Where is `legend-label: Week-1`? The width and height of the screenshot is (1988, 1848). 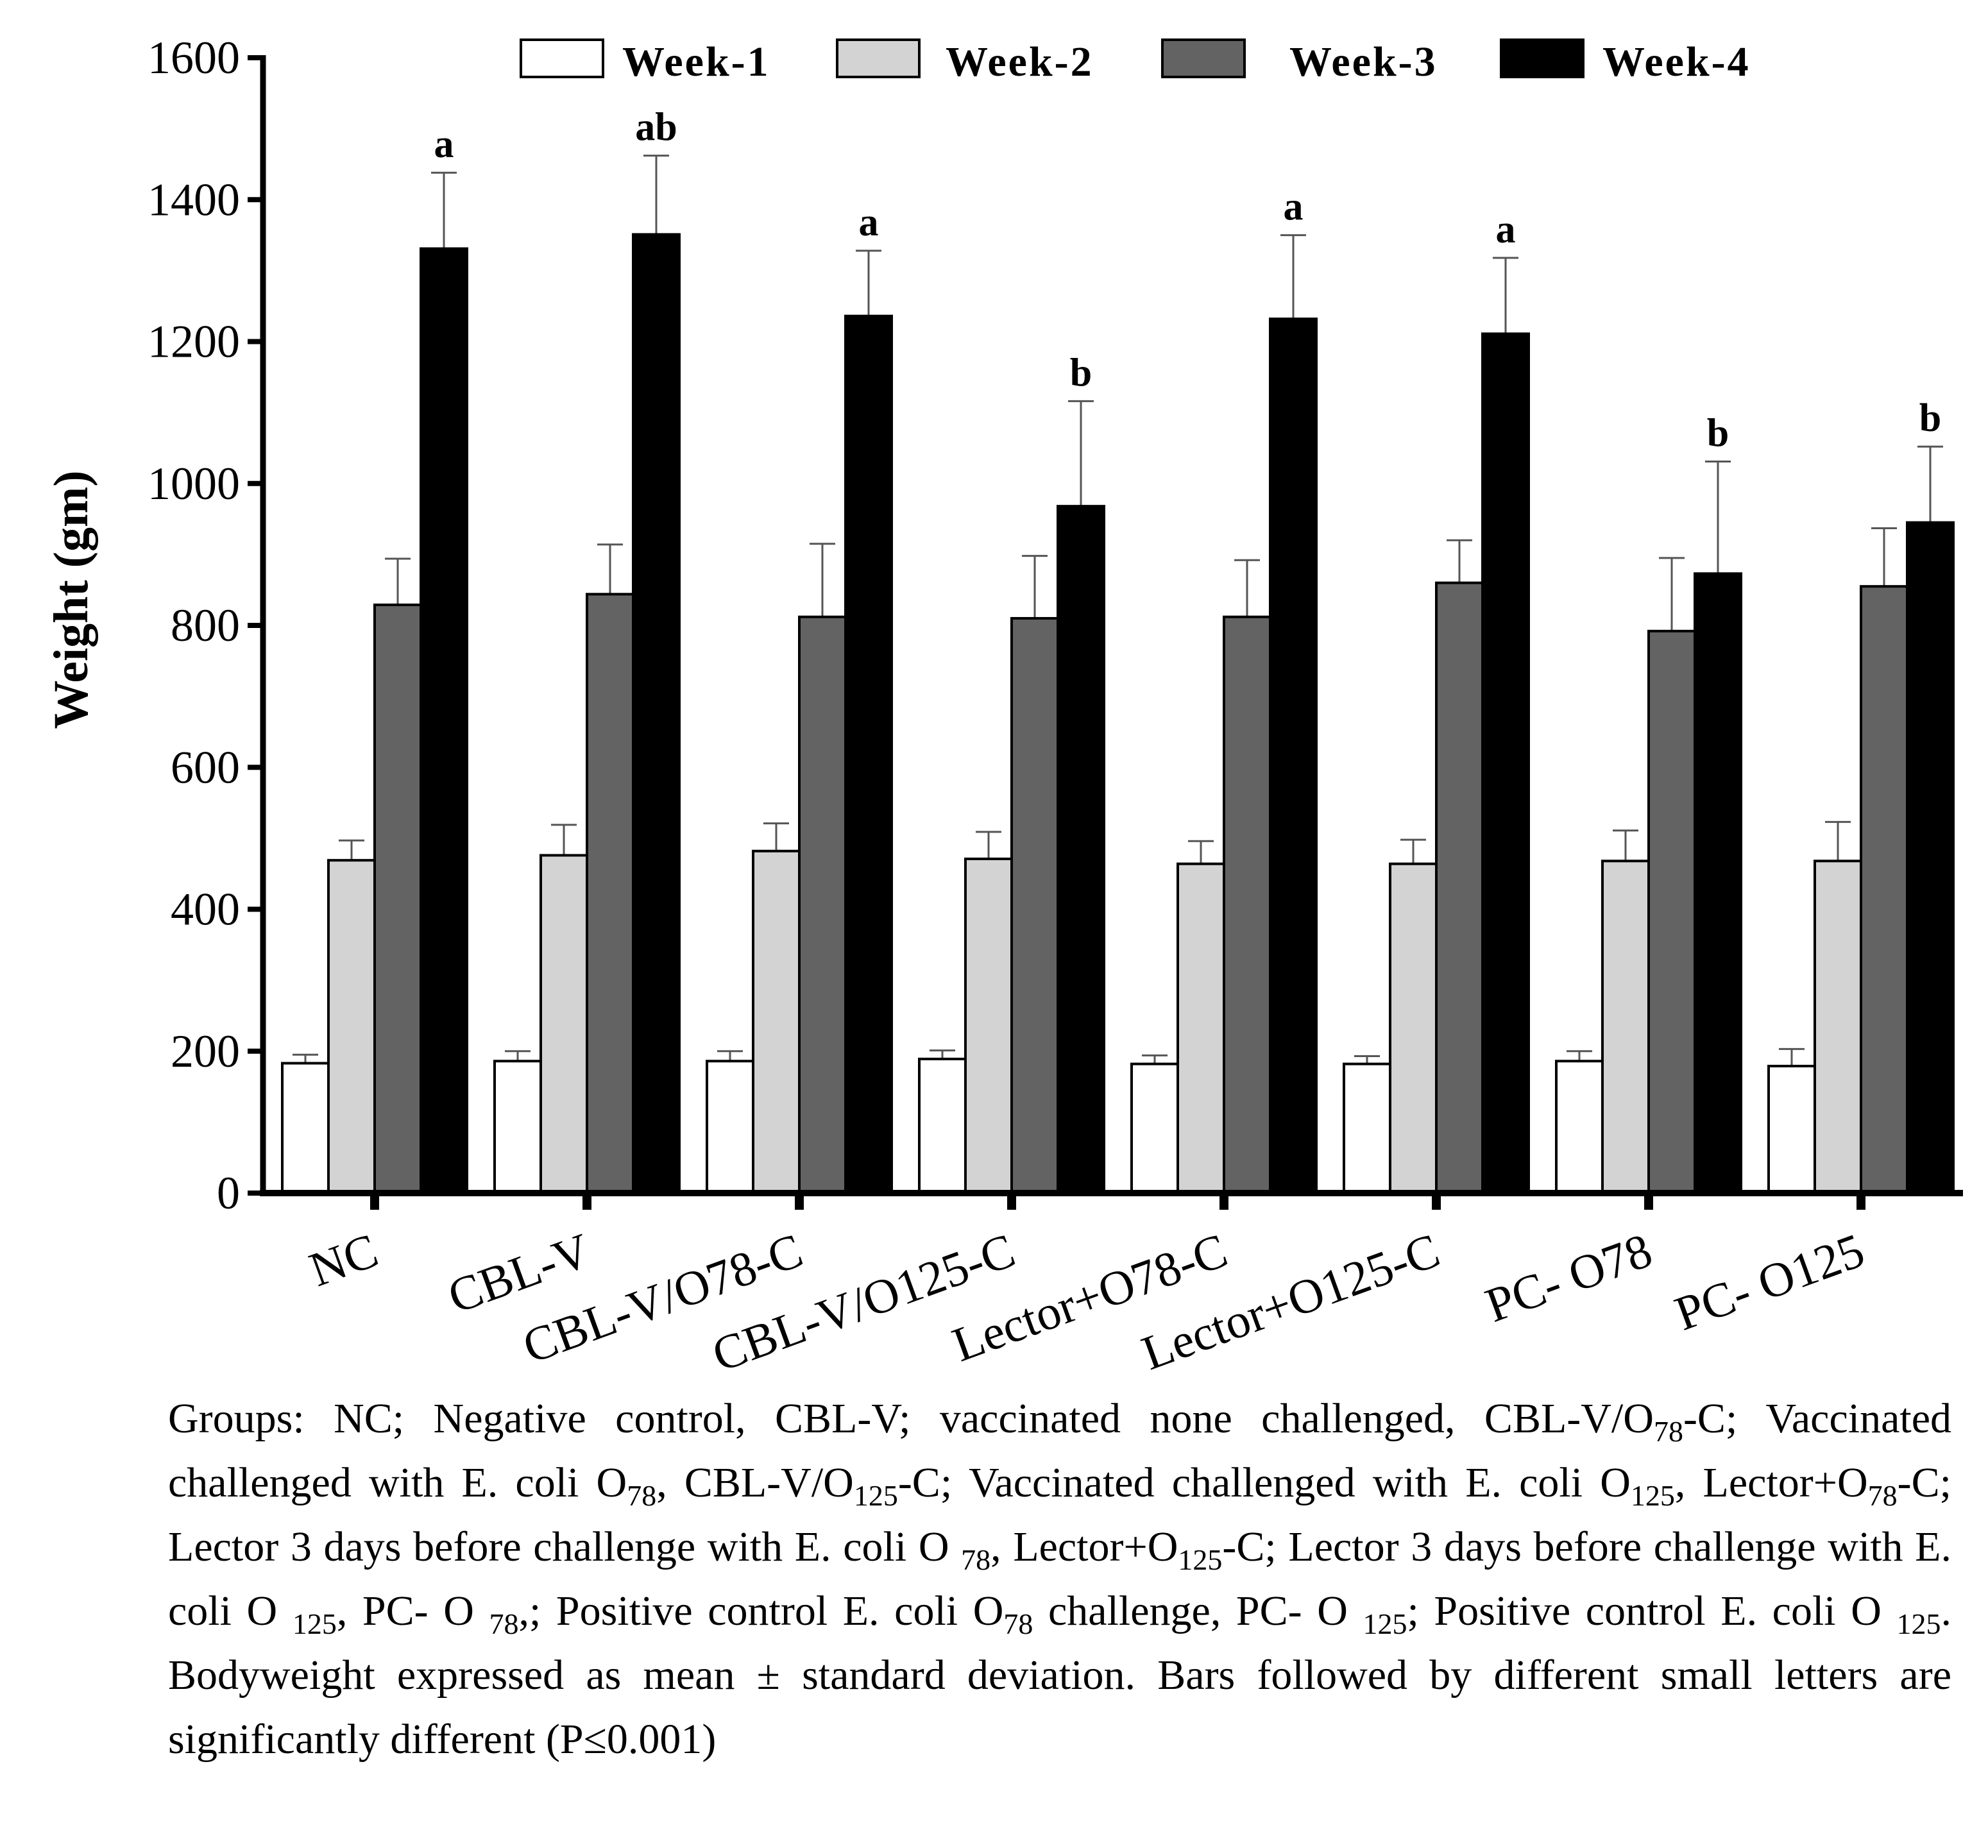 legend-label: Week-1 is located at coordinates (696, 61).